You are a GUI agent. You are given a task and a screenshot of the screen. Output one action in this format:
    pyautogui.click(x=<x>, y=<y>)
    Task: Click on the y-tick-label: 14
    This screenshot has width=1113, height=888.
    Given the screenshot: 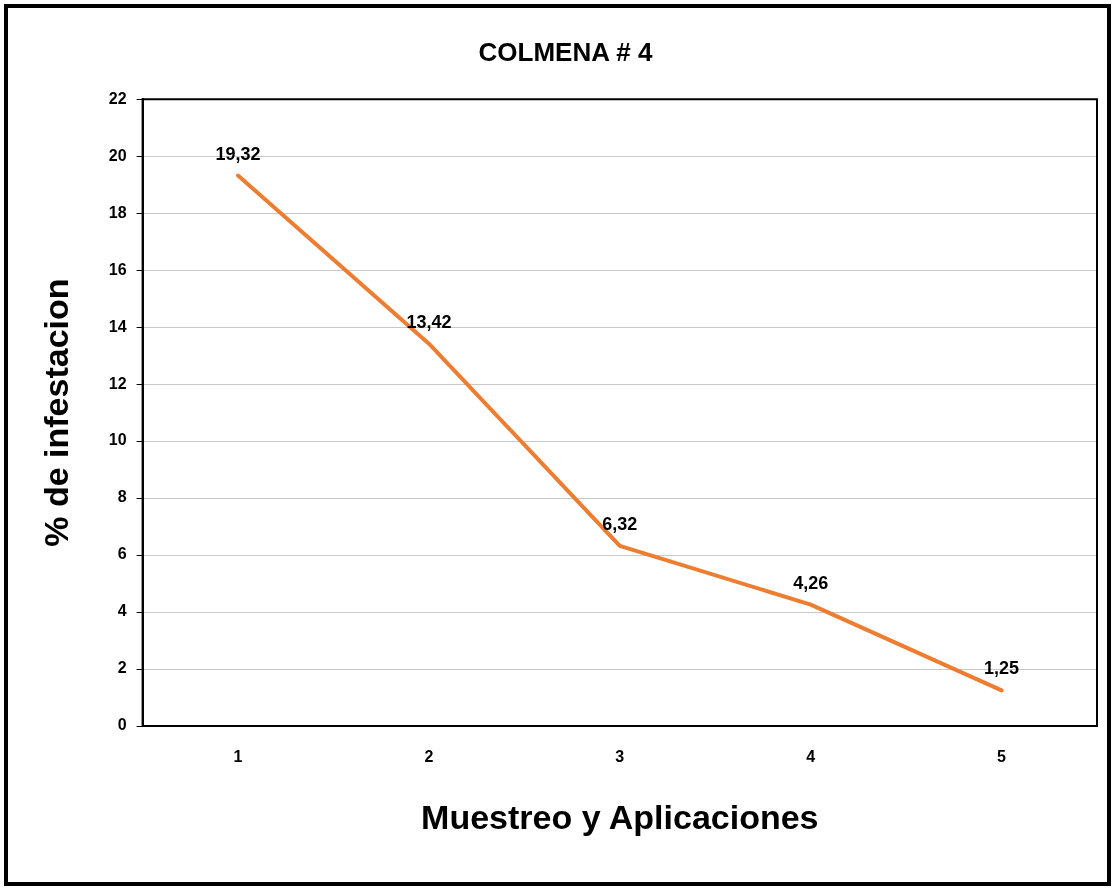 What is the action you would take?
    pyautogui.click(x=117, y=326)
    